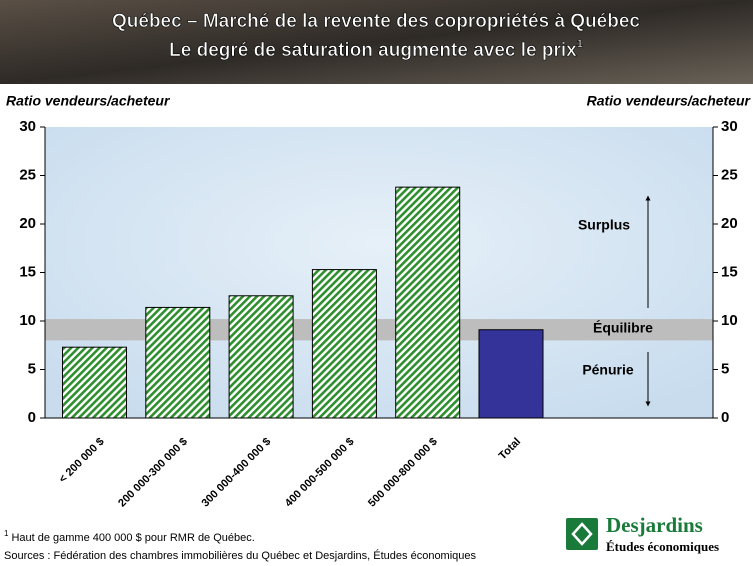 This screenshot has width=753, height=566. I want to click on logo-icon, so click(582, 534).